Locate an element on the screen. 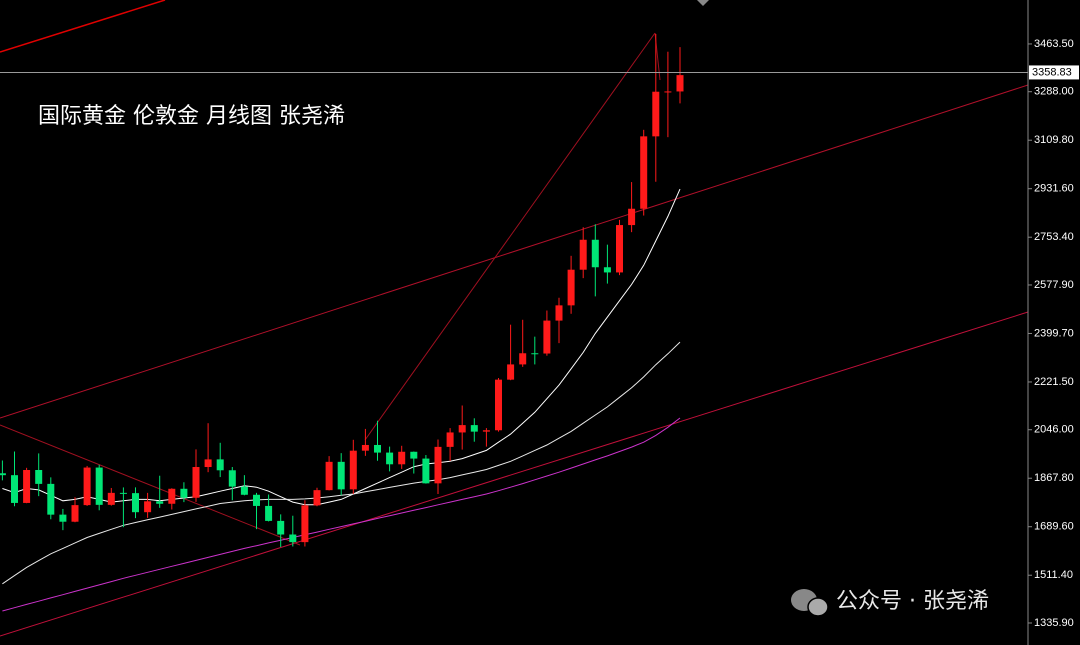  current-price-box is located at coordinates (1054, 72).